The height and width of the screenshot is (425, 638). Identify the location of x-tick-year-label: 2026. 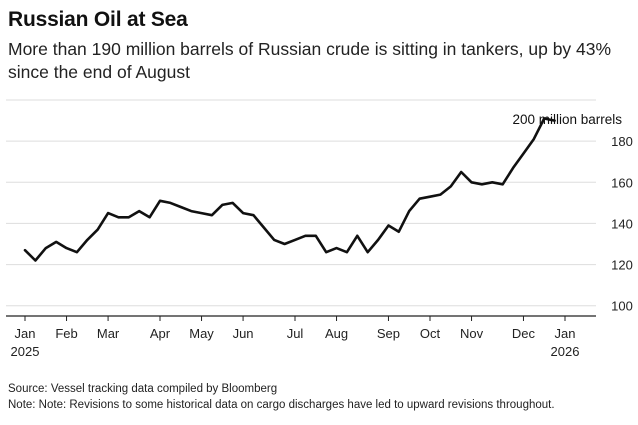
(565, 351).